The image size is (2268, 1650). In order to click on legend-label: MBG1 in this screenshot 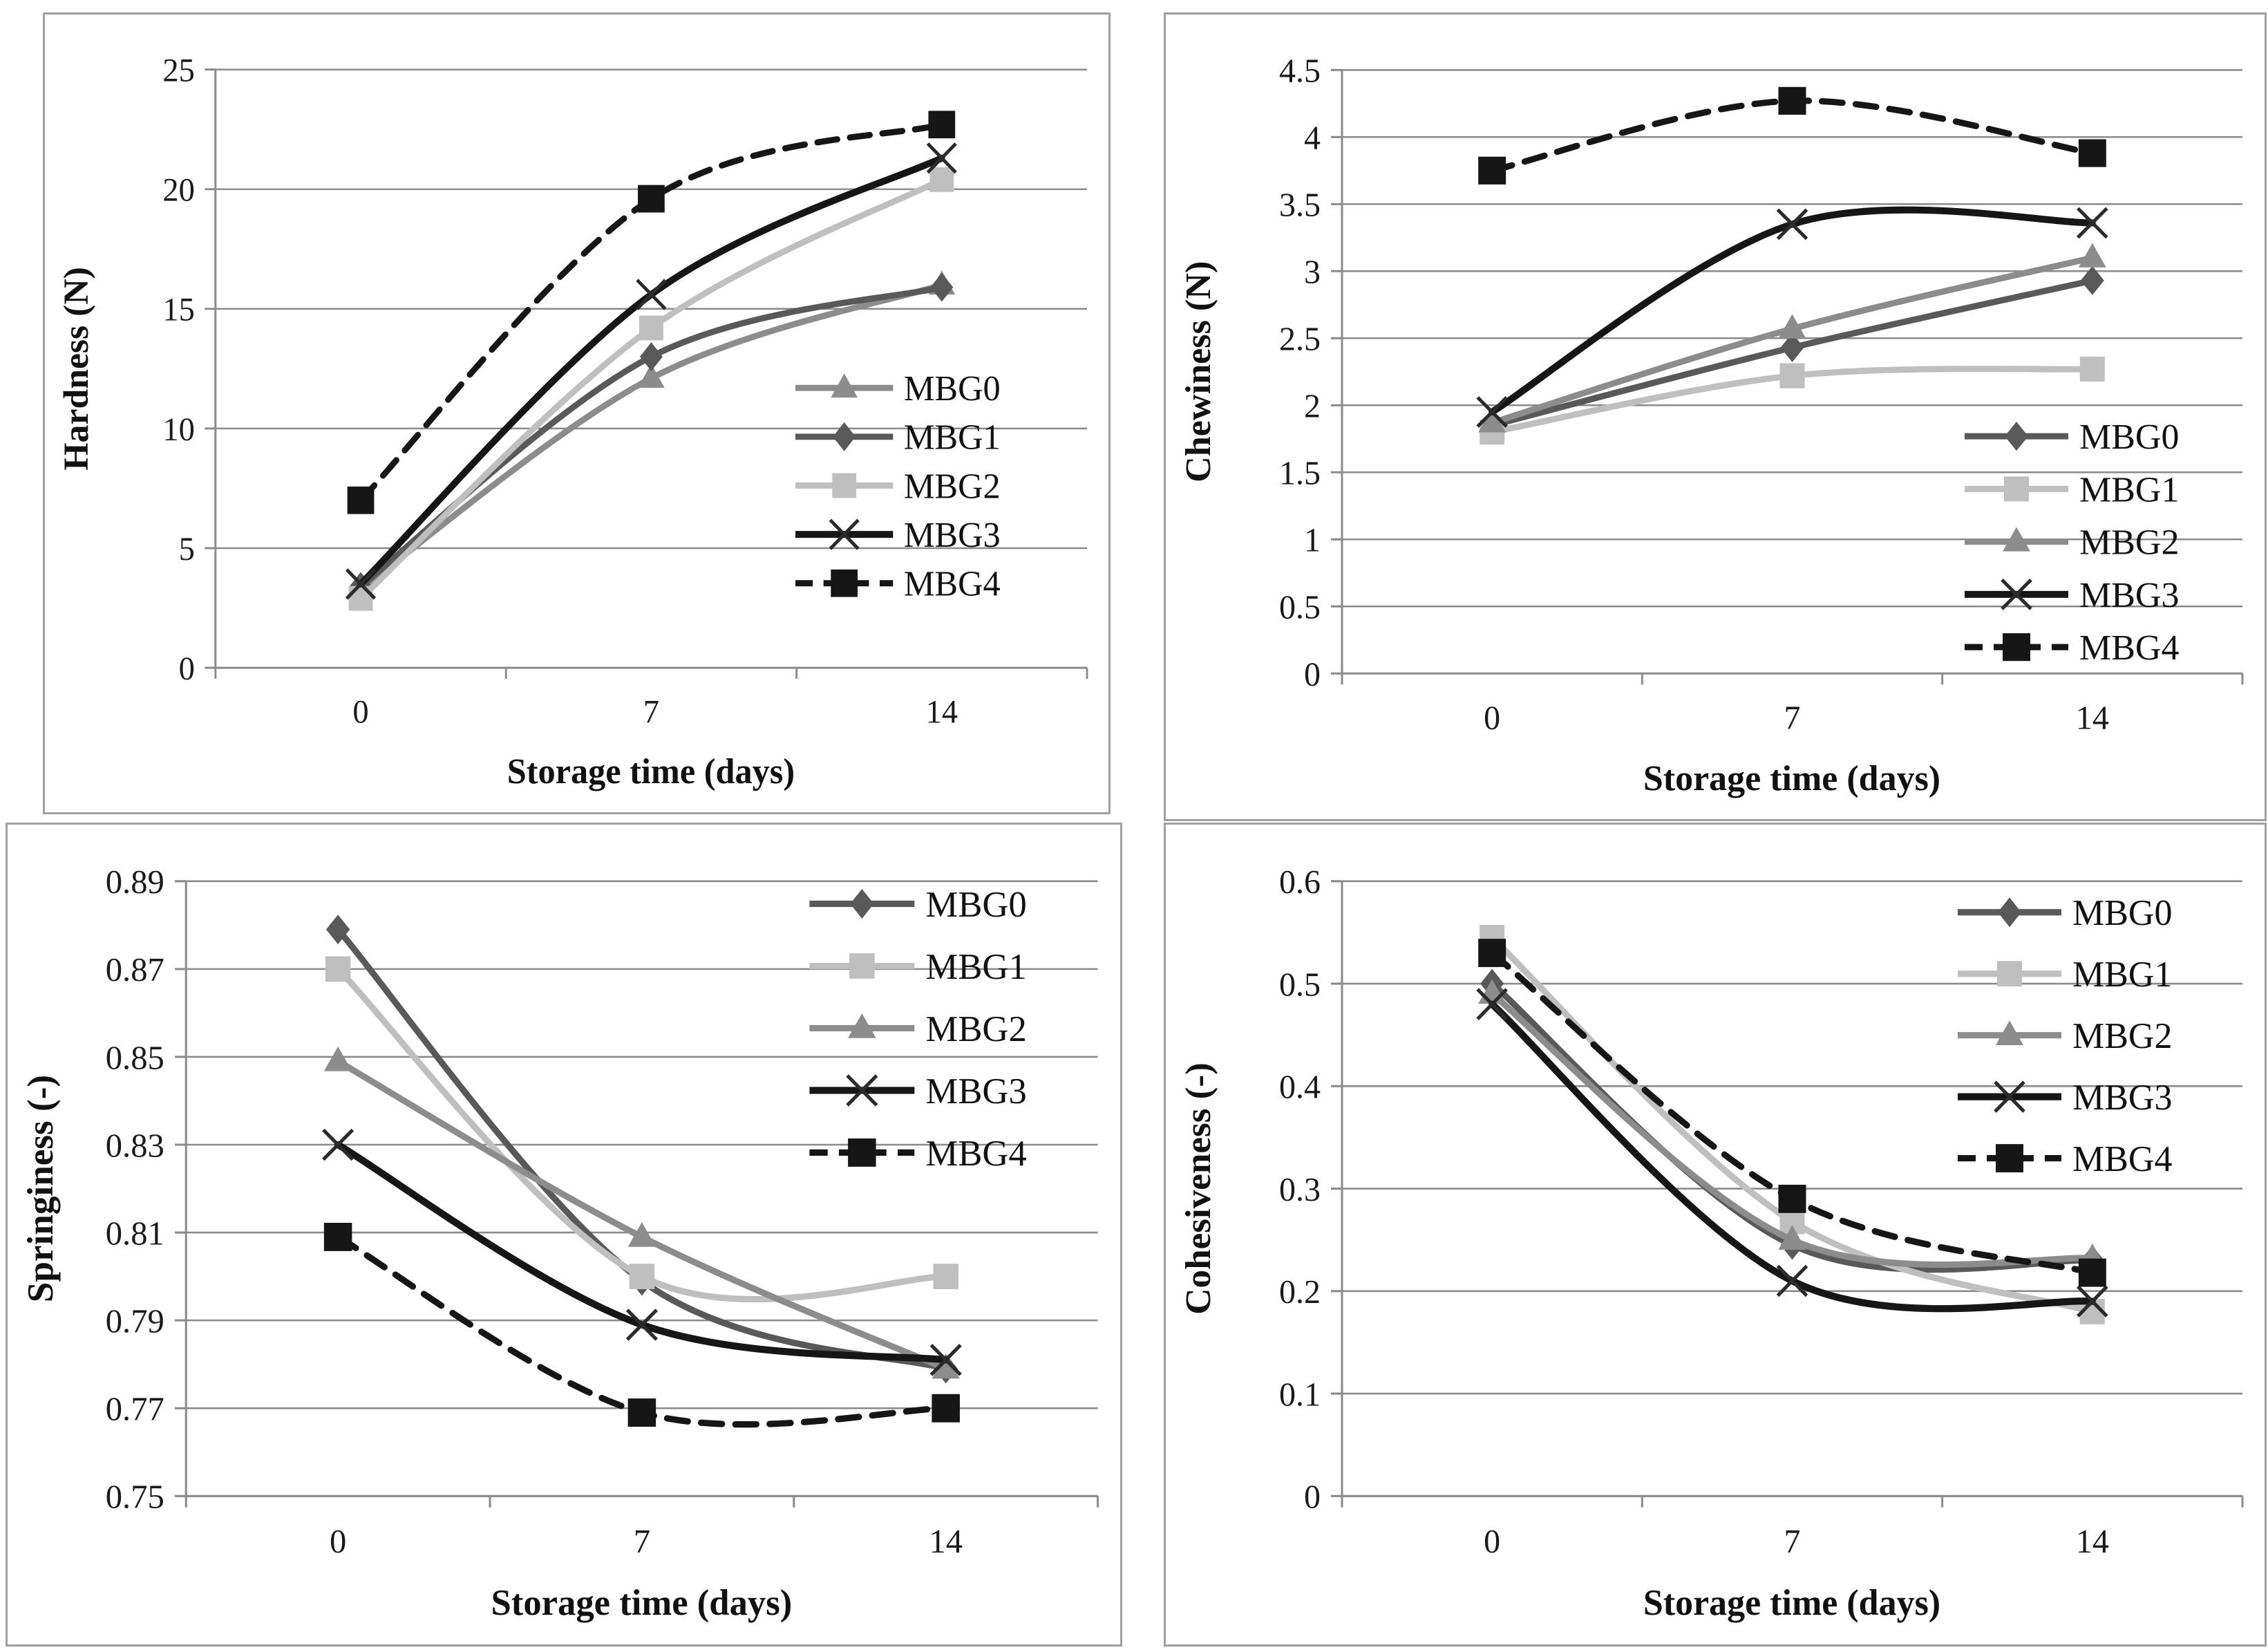, I will do `click(2129, 490)`.